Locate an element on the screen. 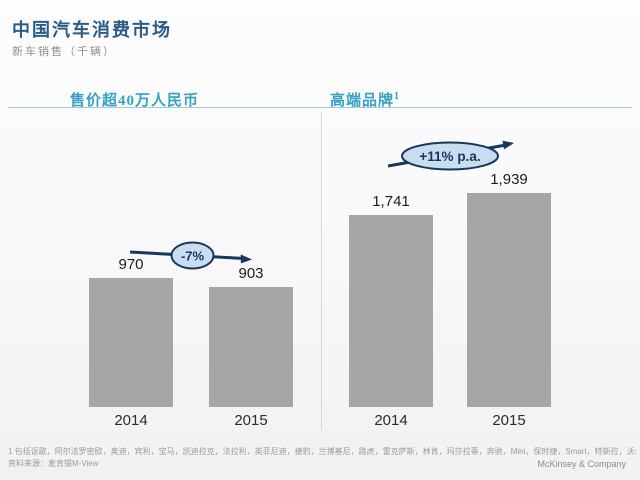 The image size is (640, 480). panel-header-left-label: 售价超40万人民币 is located at coordinates (135, 101).